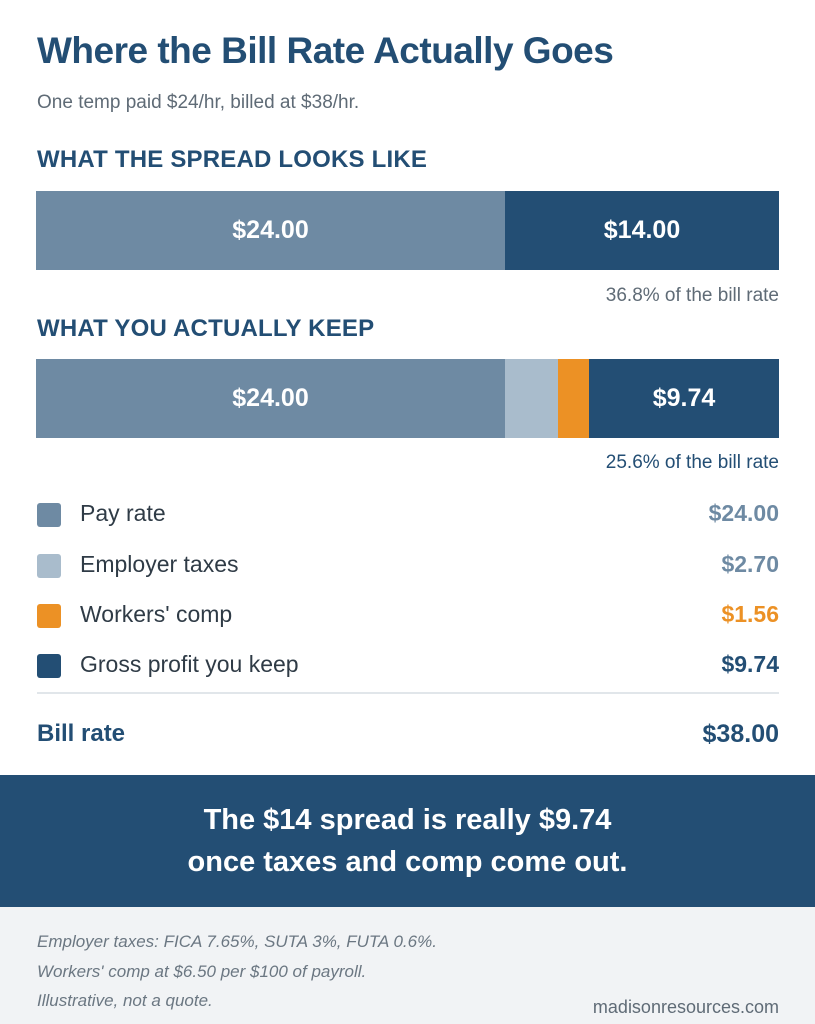  I want to click on keep-bar: $24.00 $9.74, so click(407, 398).